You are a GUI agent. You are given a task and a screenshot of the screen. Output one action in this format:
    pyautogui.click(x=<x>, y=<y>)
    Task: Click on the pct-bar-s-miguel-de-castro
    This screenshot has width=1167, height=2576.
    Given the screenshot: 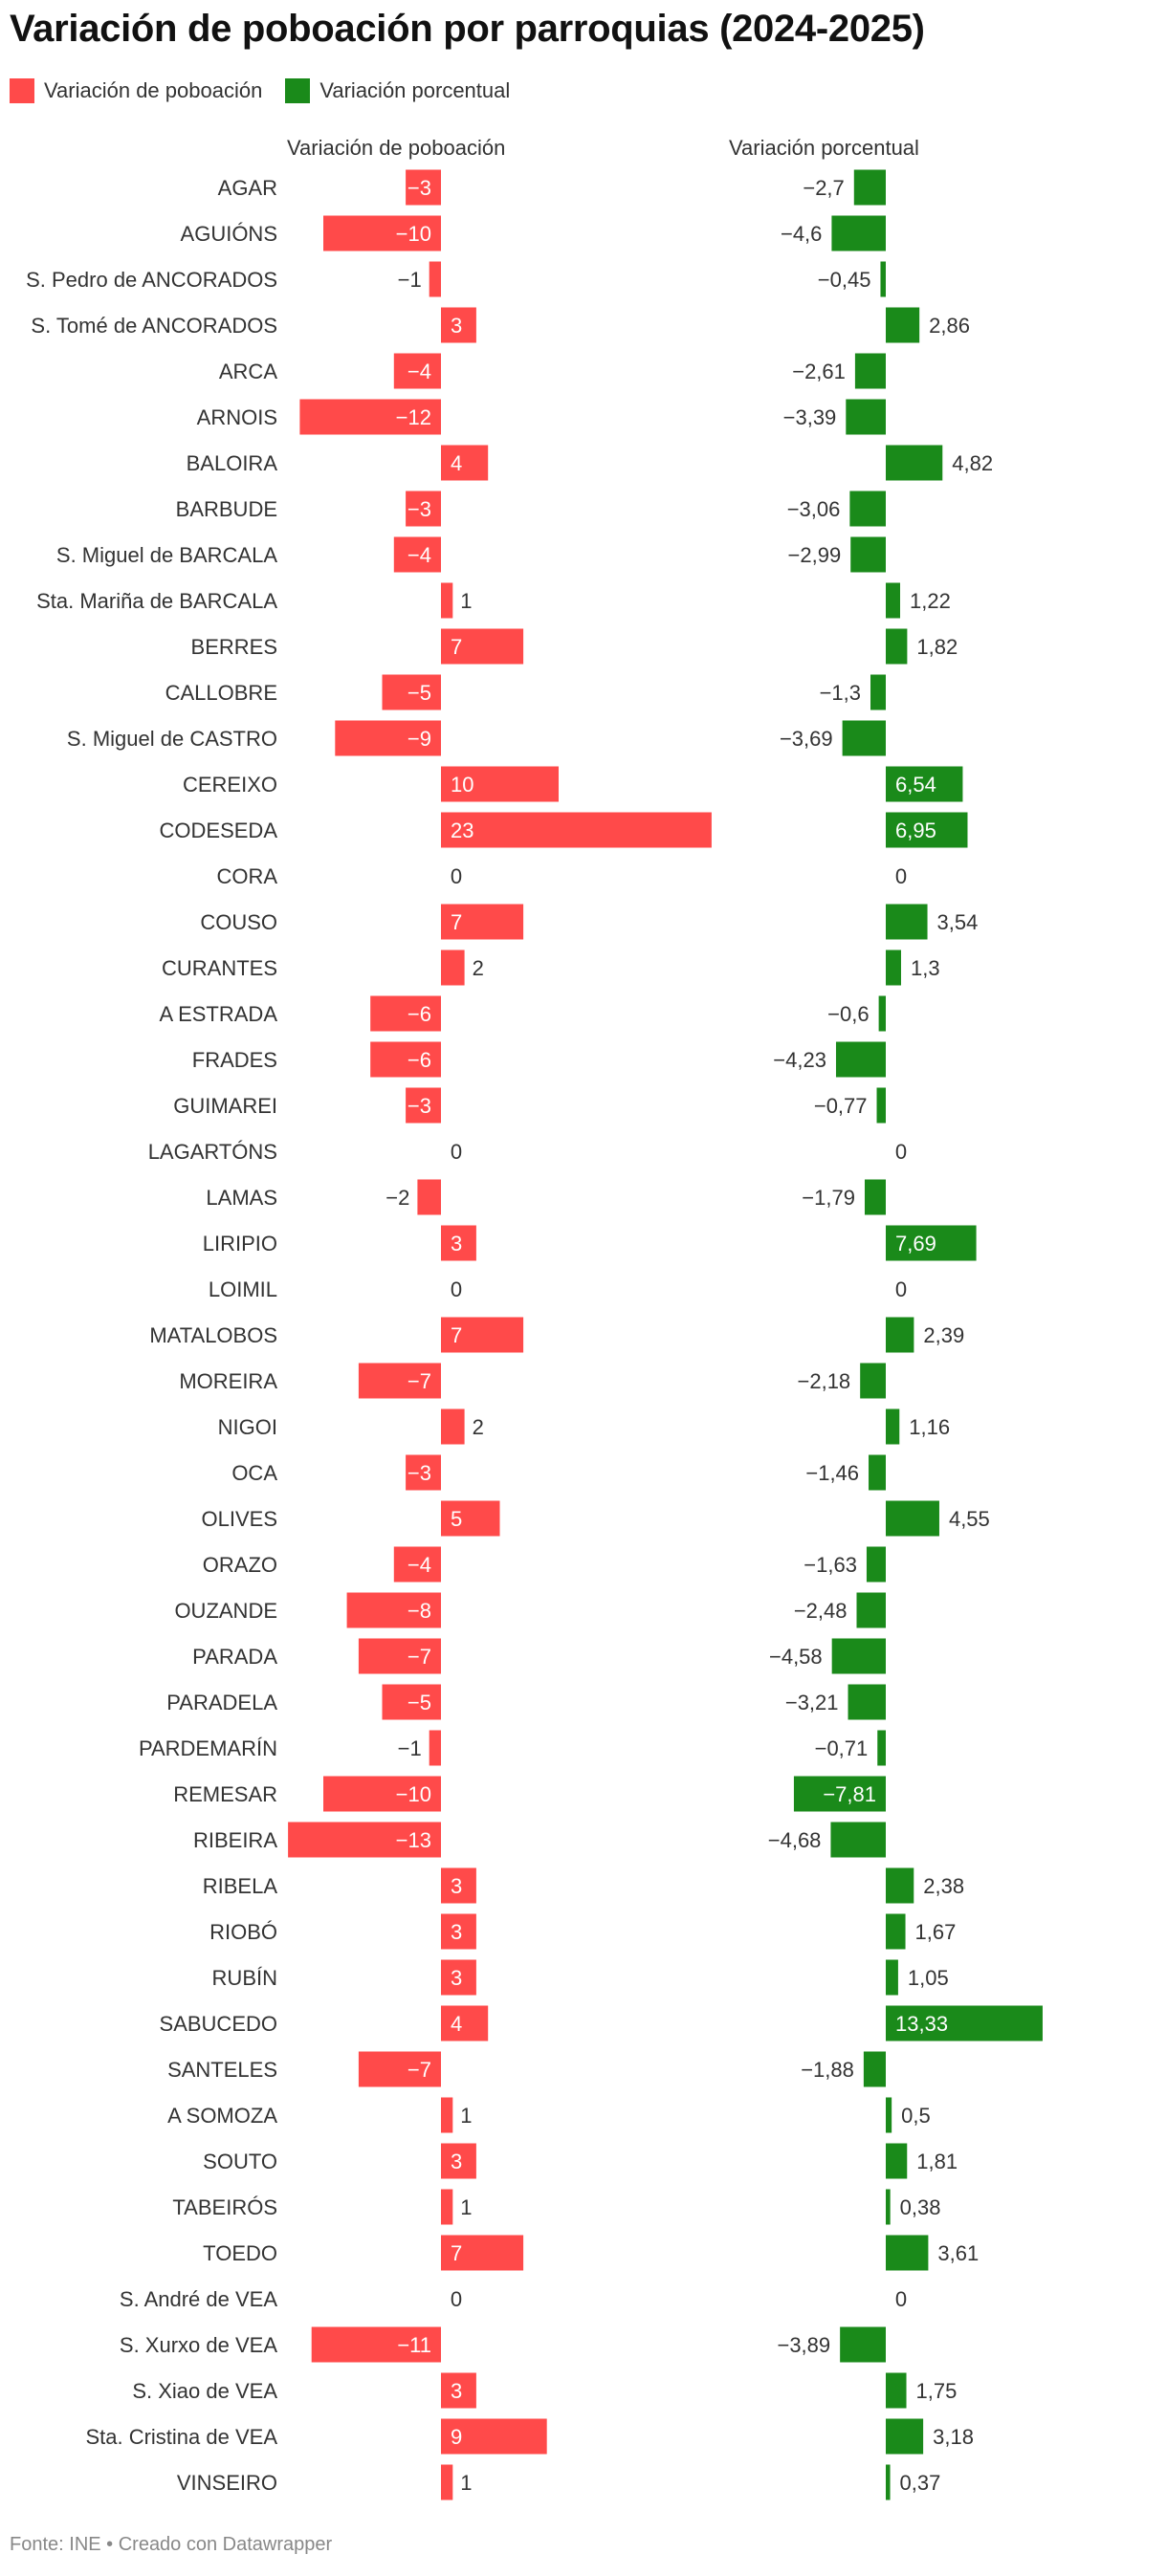 What is the action you would take?
    pyautogui.click(x=864, y=738)
    